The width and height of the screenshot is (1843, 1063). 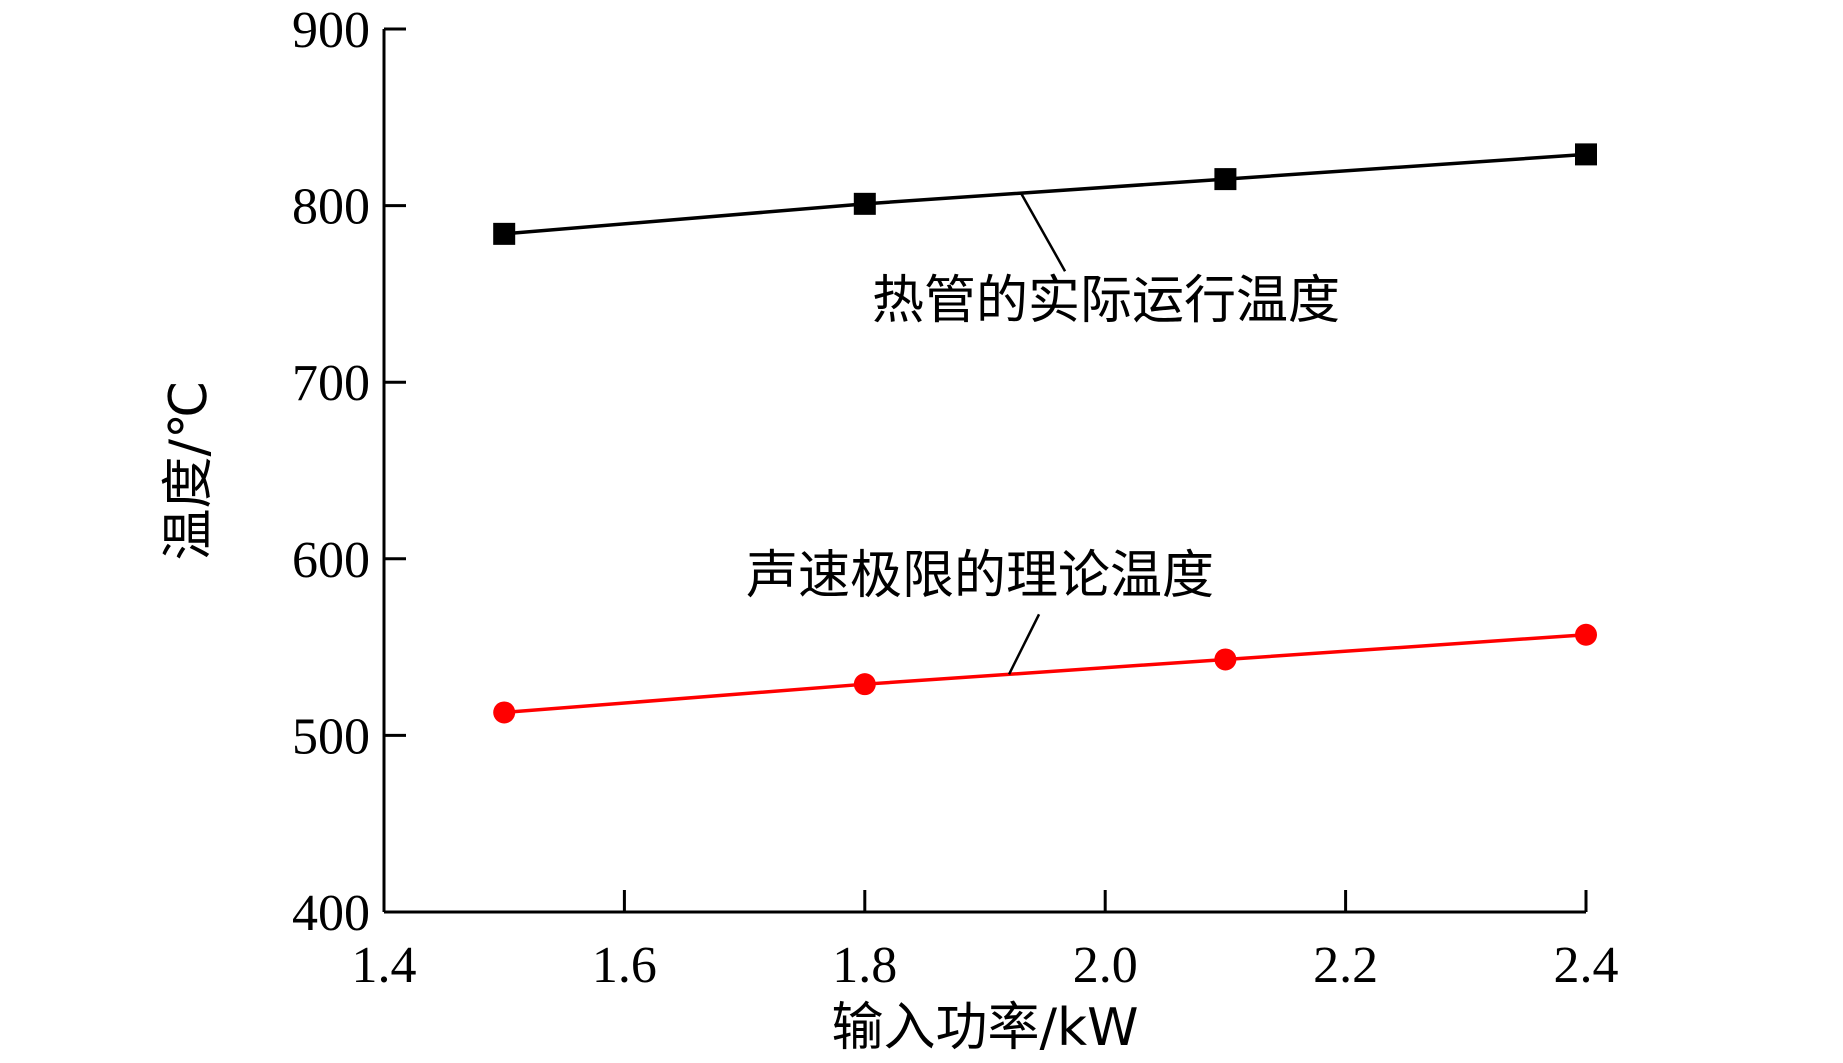 What do you see at coordinates (1586, 965) in the screenshot?
I see `x-tick-label: 2.4` at bounding box center [1586, 965].